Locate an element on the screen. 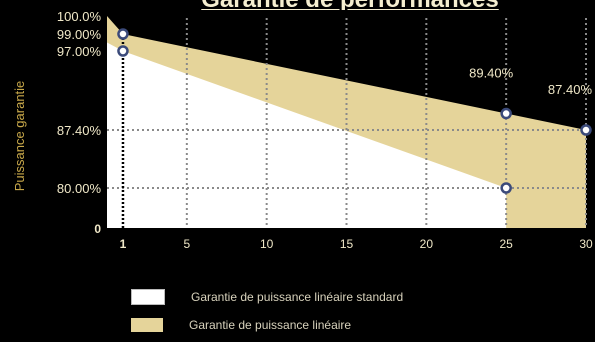  legend-swatch-linear is located at coordinates (147, 325).